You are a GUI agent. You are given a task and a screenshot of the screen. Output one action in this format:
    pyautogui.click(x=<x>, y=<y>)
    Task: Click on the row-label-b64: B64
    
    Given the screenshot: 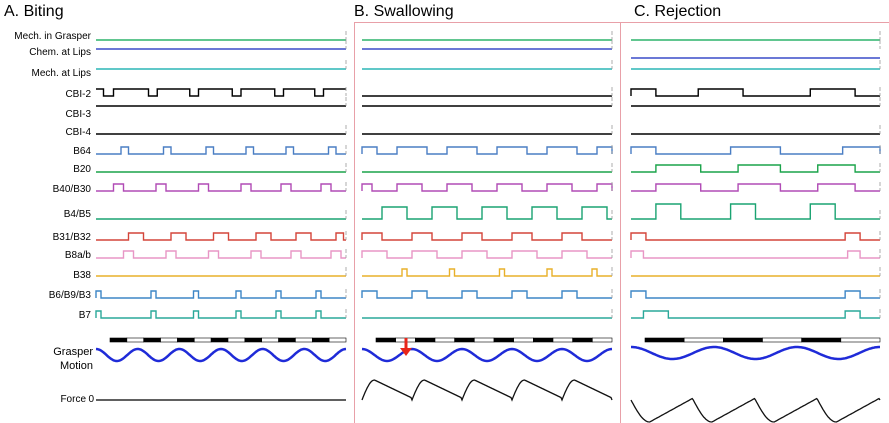 What is the action you would take?
    pyautogui.click(x=82, y=151)
    